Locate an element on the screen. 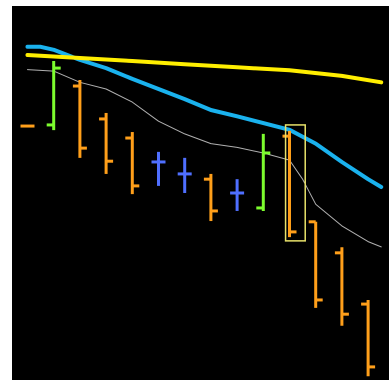 This screenshot has height=386, width=389. highlight-layer is located at coordinates (295, 183).